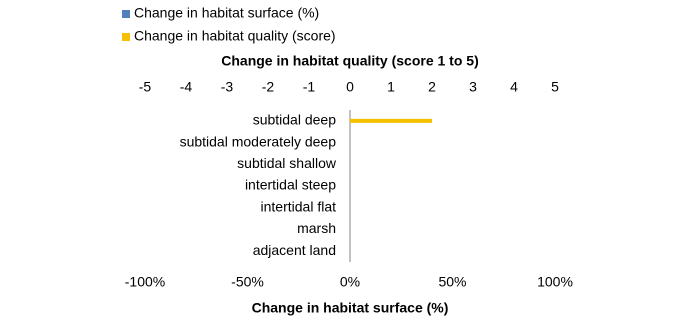 The height and width of the screenshot is (327, 698). What do you see at coordinates (235, 36) in the screenshot?
I see `legend-label: Change in habitat quality (score)` at bounding box center [235, 36].